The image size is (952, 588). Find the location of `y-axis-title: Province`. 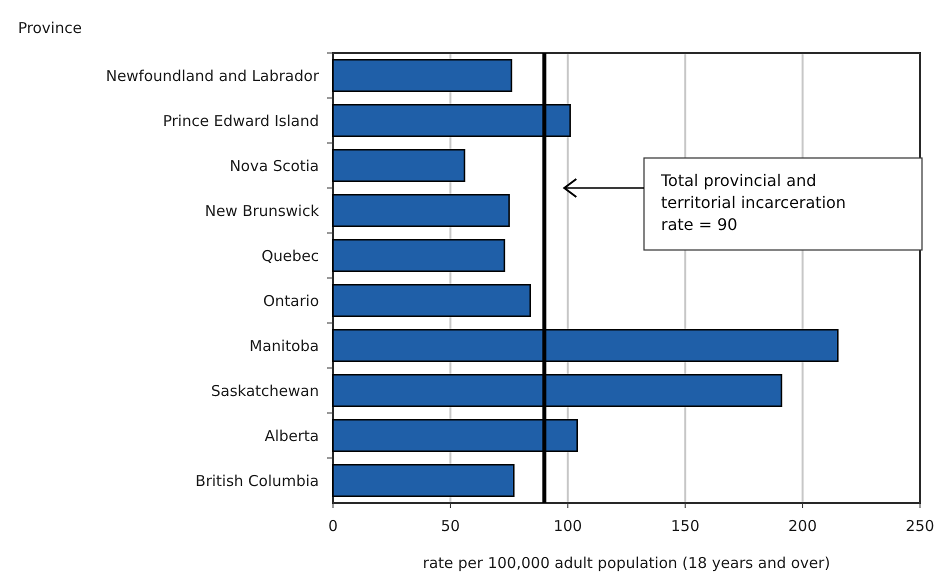

y-axis-title: Province is located at coordinates (50, 28).